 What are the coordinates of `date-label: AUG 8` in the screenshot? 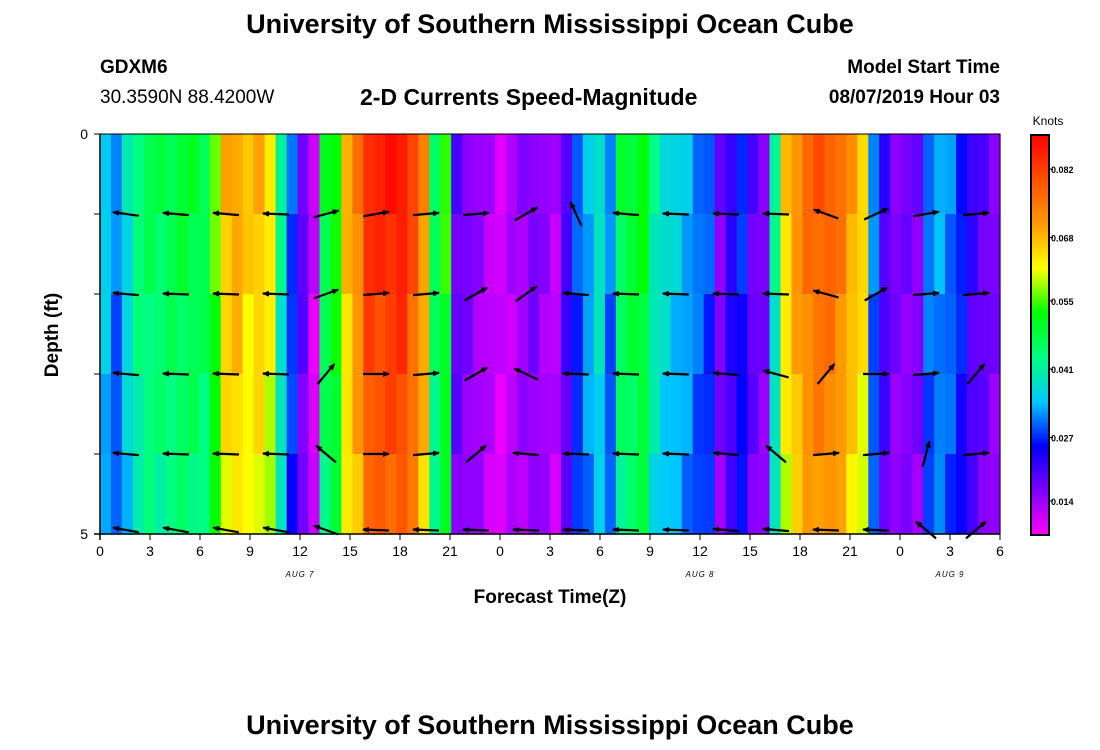 It's located at (699, 574).